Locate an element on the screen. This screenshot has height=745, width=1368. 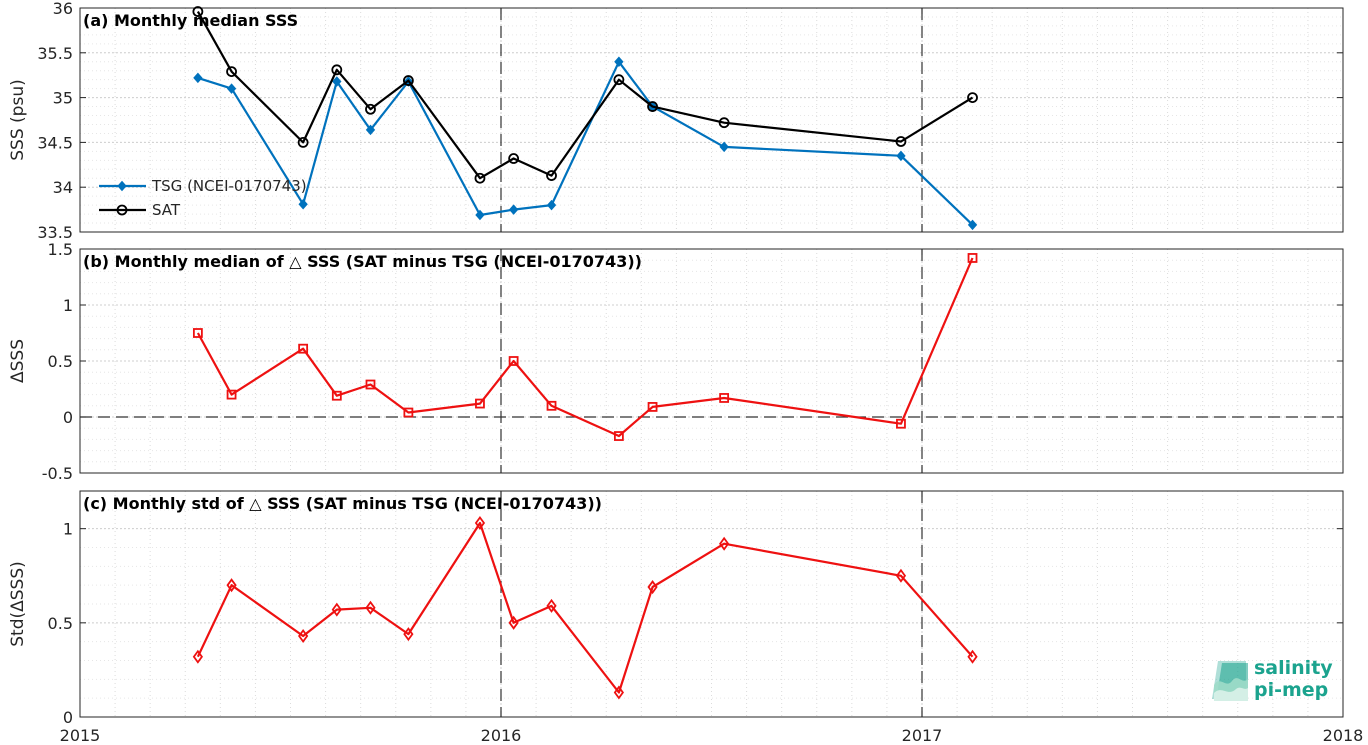
x-tick-label: 2017 is located at coordinates (922, 735).